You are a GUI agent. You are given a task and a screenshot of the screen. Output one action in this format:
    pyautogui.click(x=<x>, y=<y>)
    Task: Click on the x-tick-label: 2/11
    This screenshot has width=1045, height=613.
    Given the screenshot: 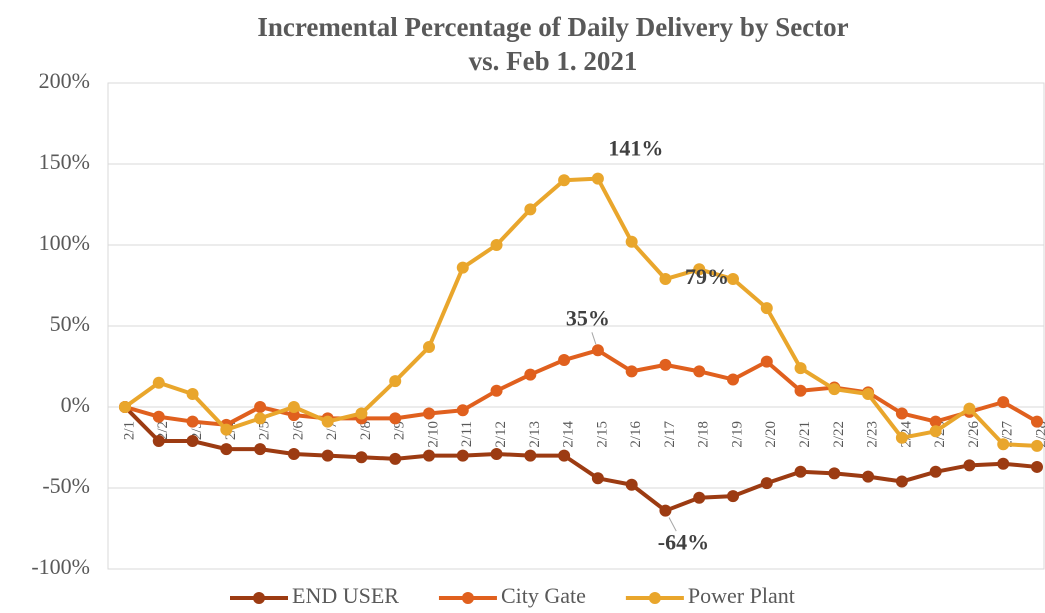 What is the action you would take?
    pyautogui.click(x=467, y=434)
    